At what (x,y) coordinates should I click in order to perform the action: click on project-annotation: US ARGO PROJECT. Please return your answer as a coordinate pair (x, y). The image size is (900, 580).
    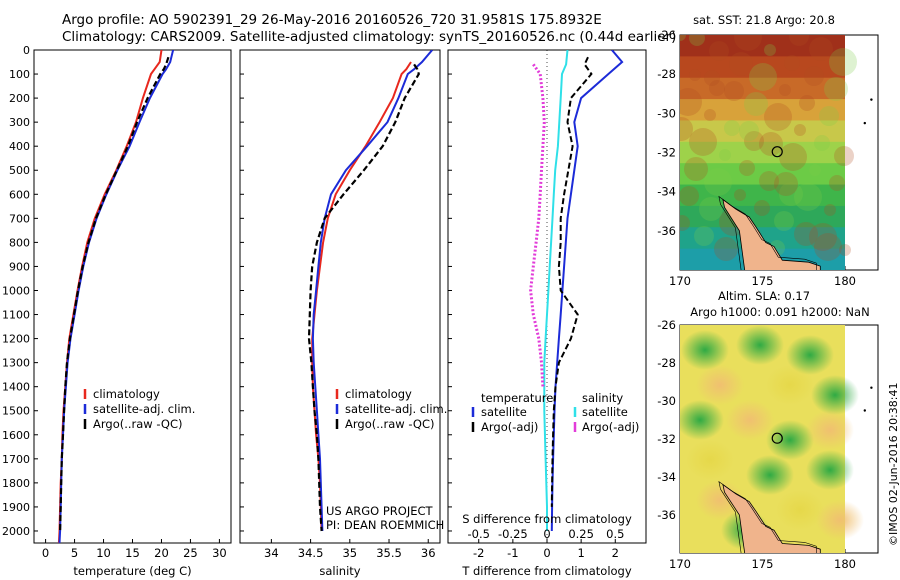
    Looking at the image, I should click on (380, 511).